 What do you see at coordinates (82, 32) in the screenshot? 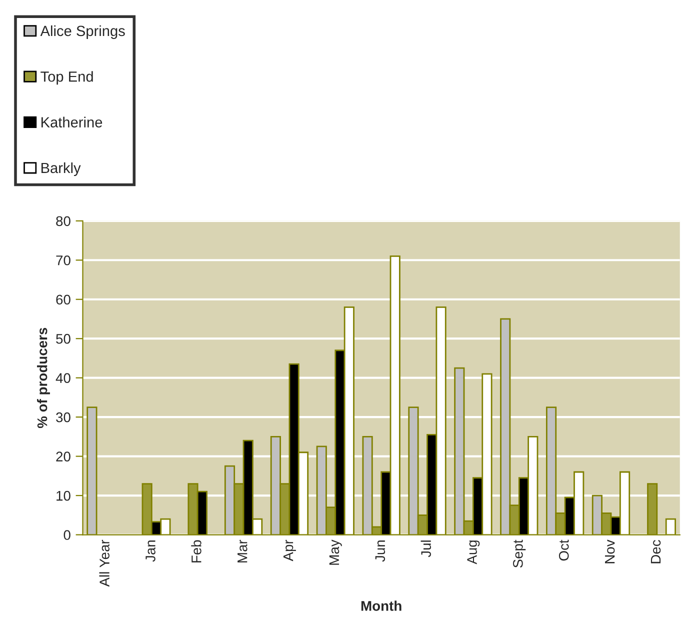
I see `legend-label: Alice Springs` at bounding box center [82, 32].